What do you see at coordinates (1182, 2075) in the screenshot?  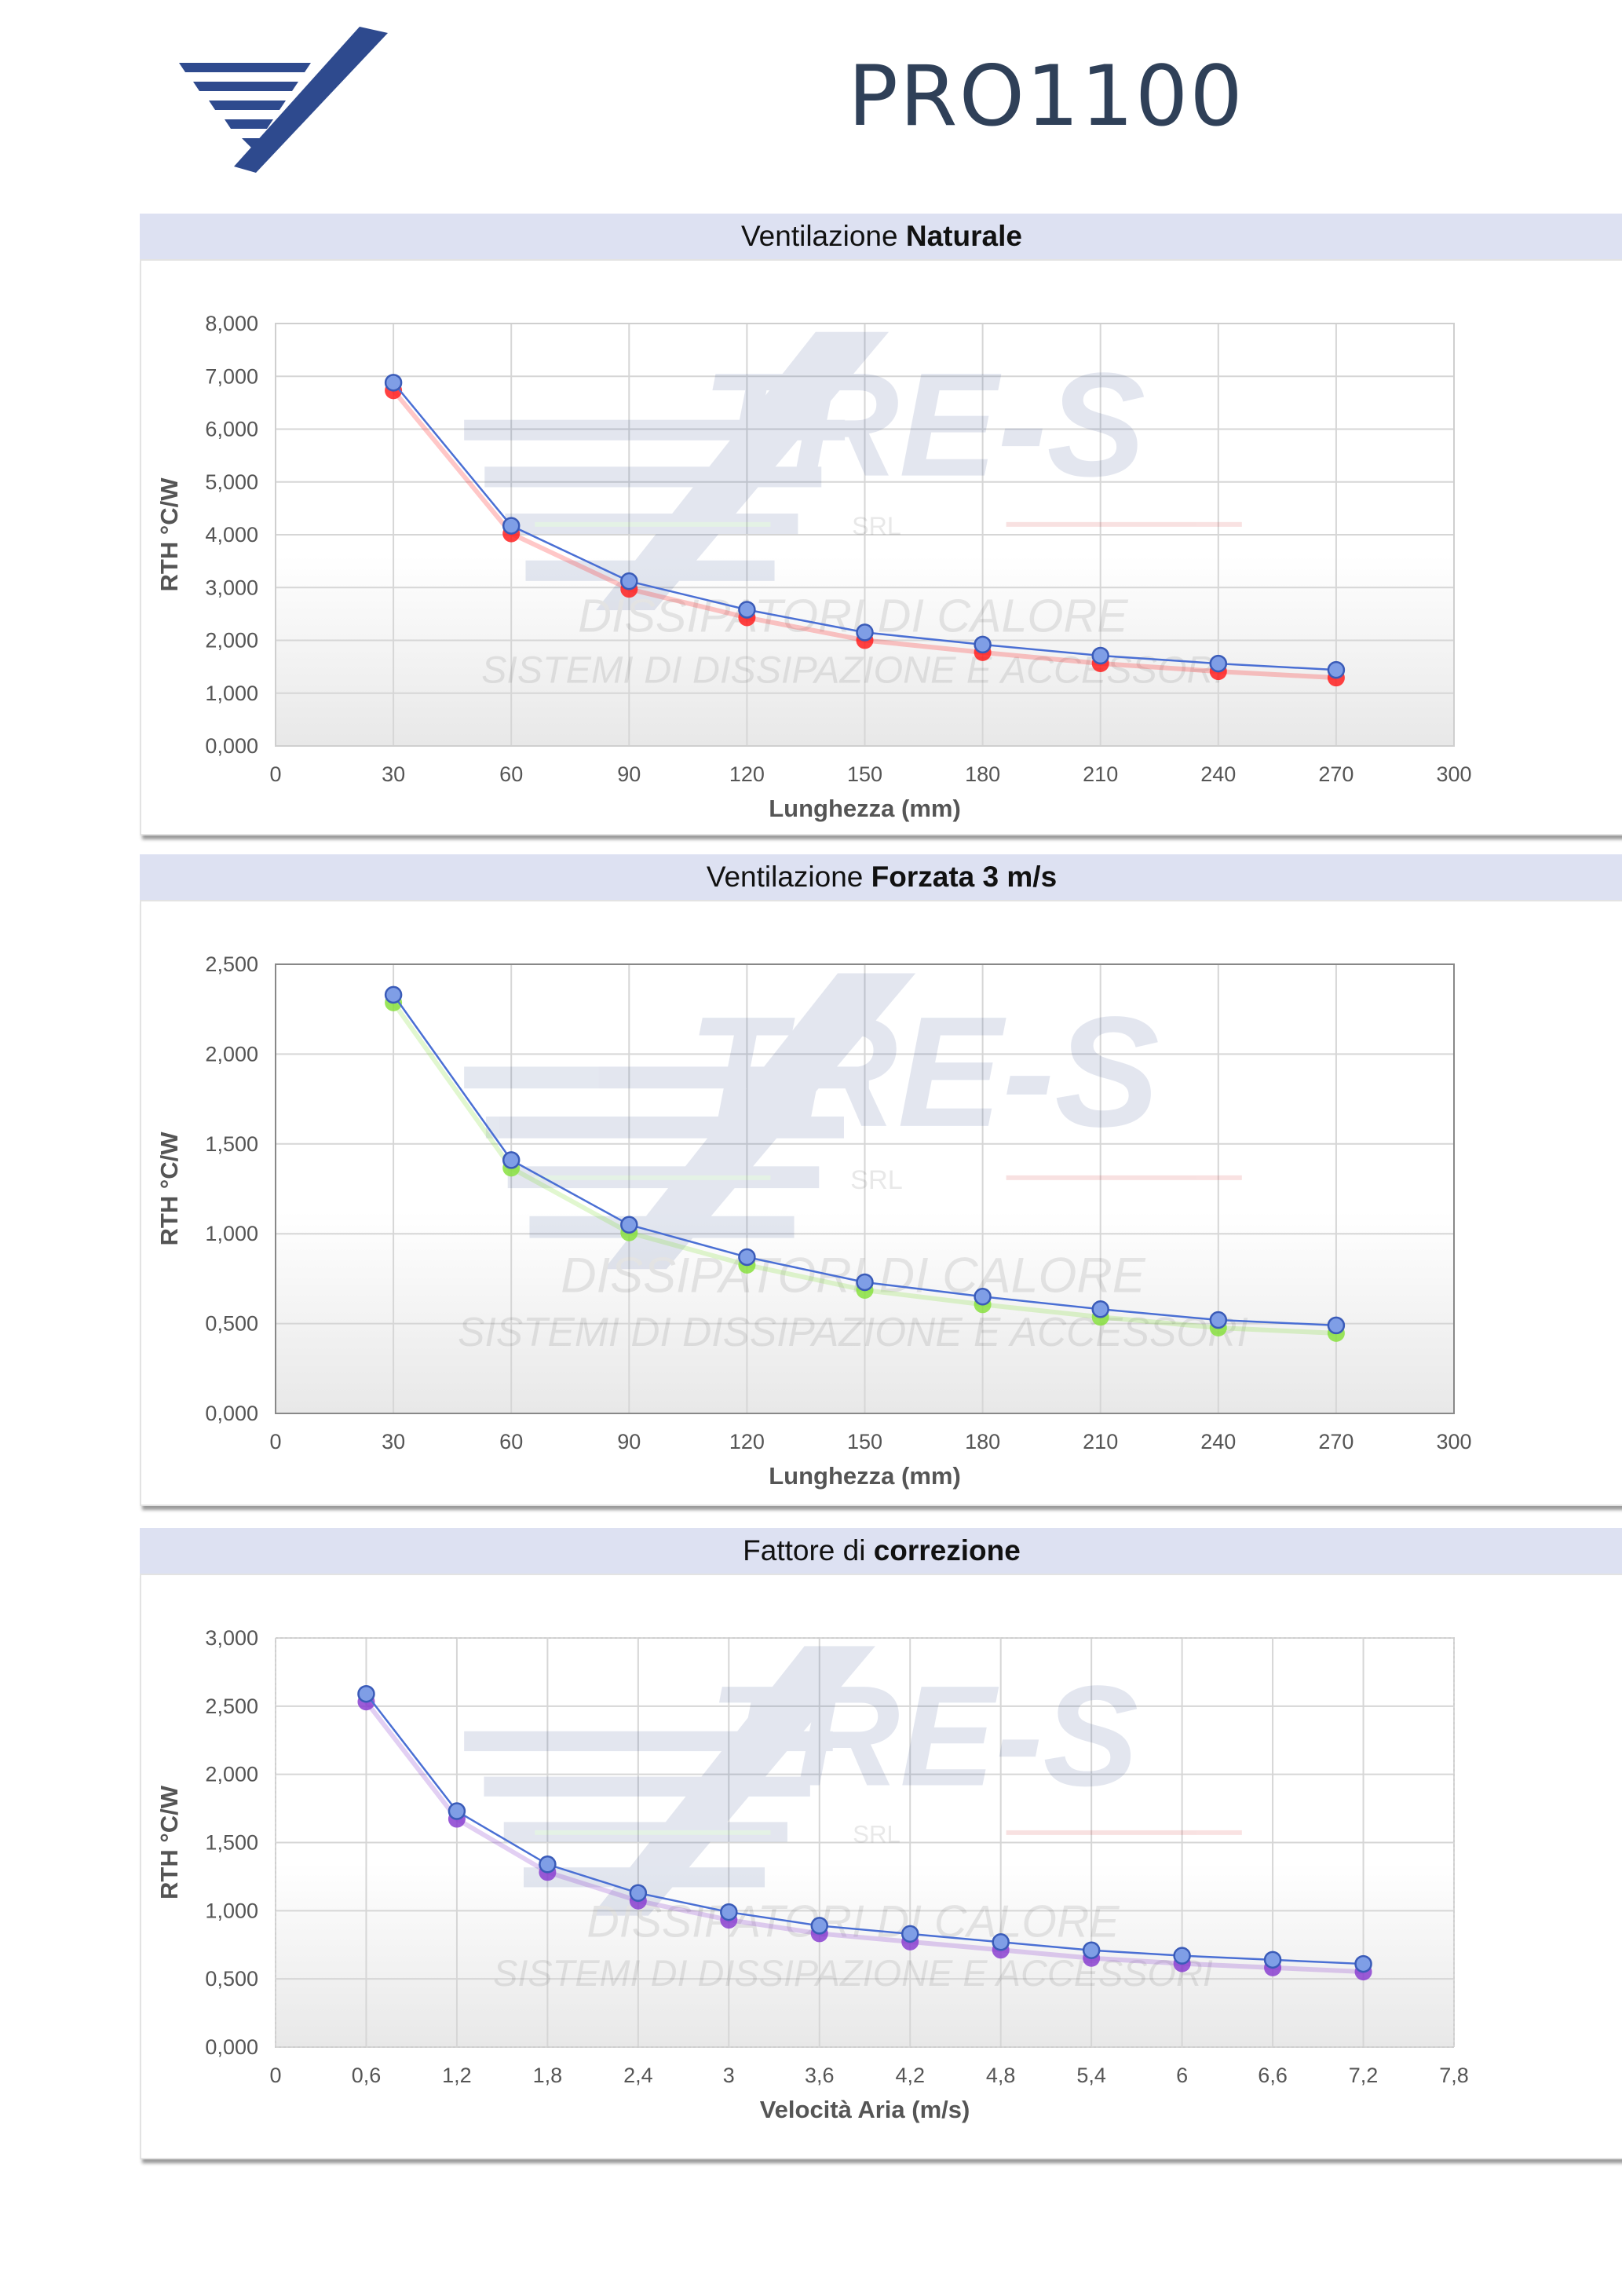 I see `x-tick-label: 6` at bounding box center [1182, 2075].